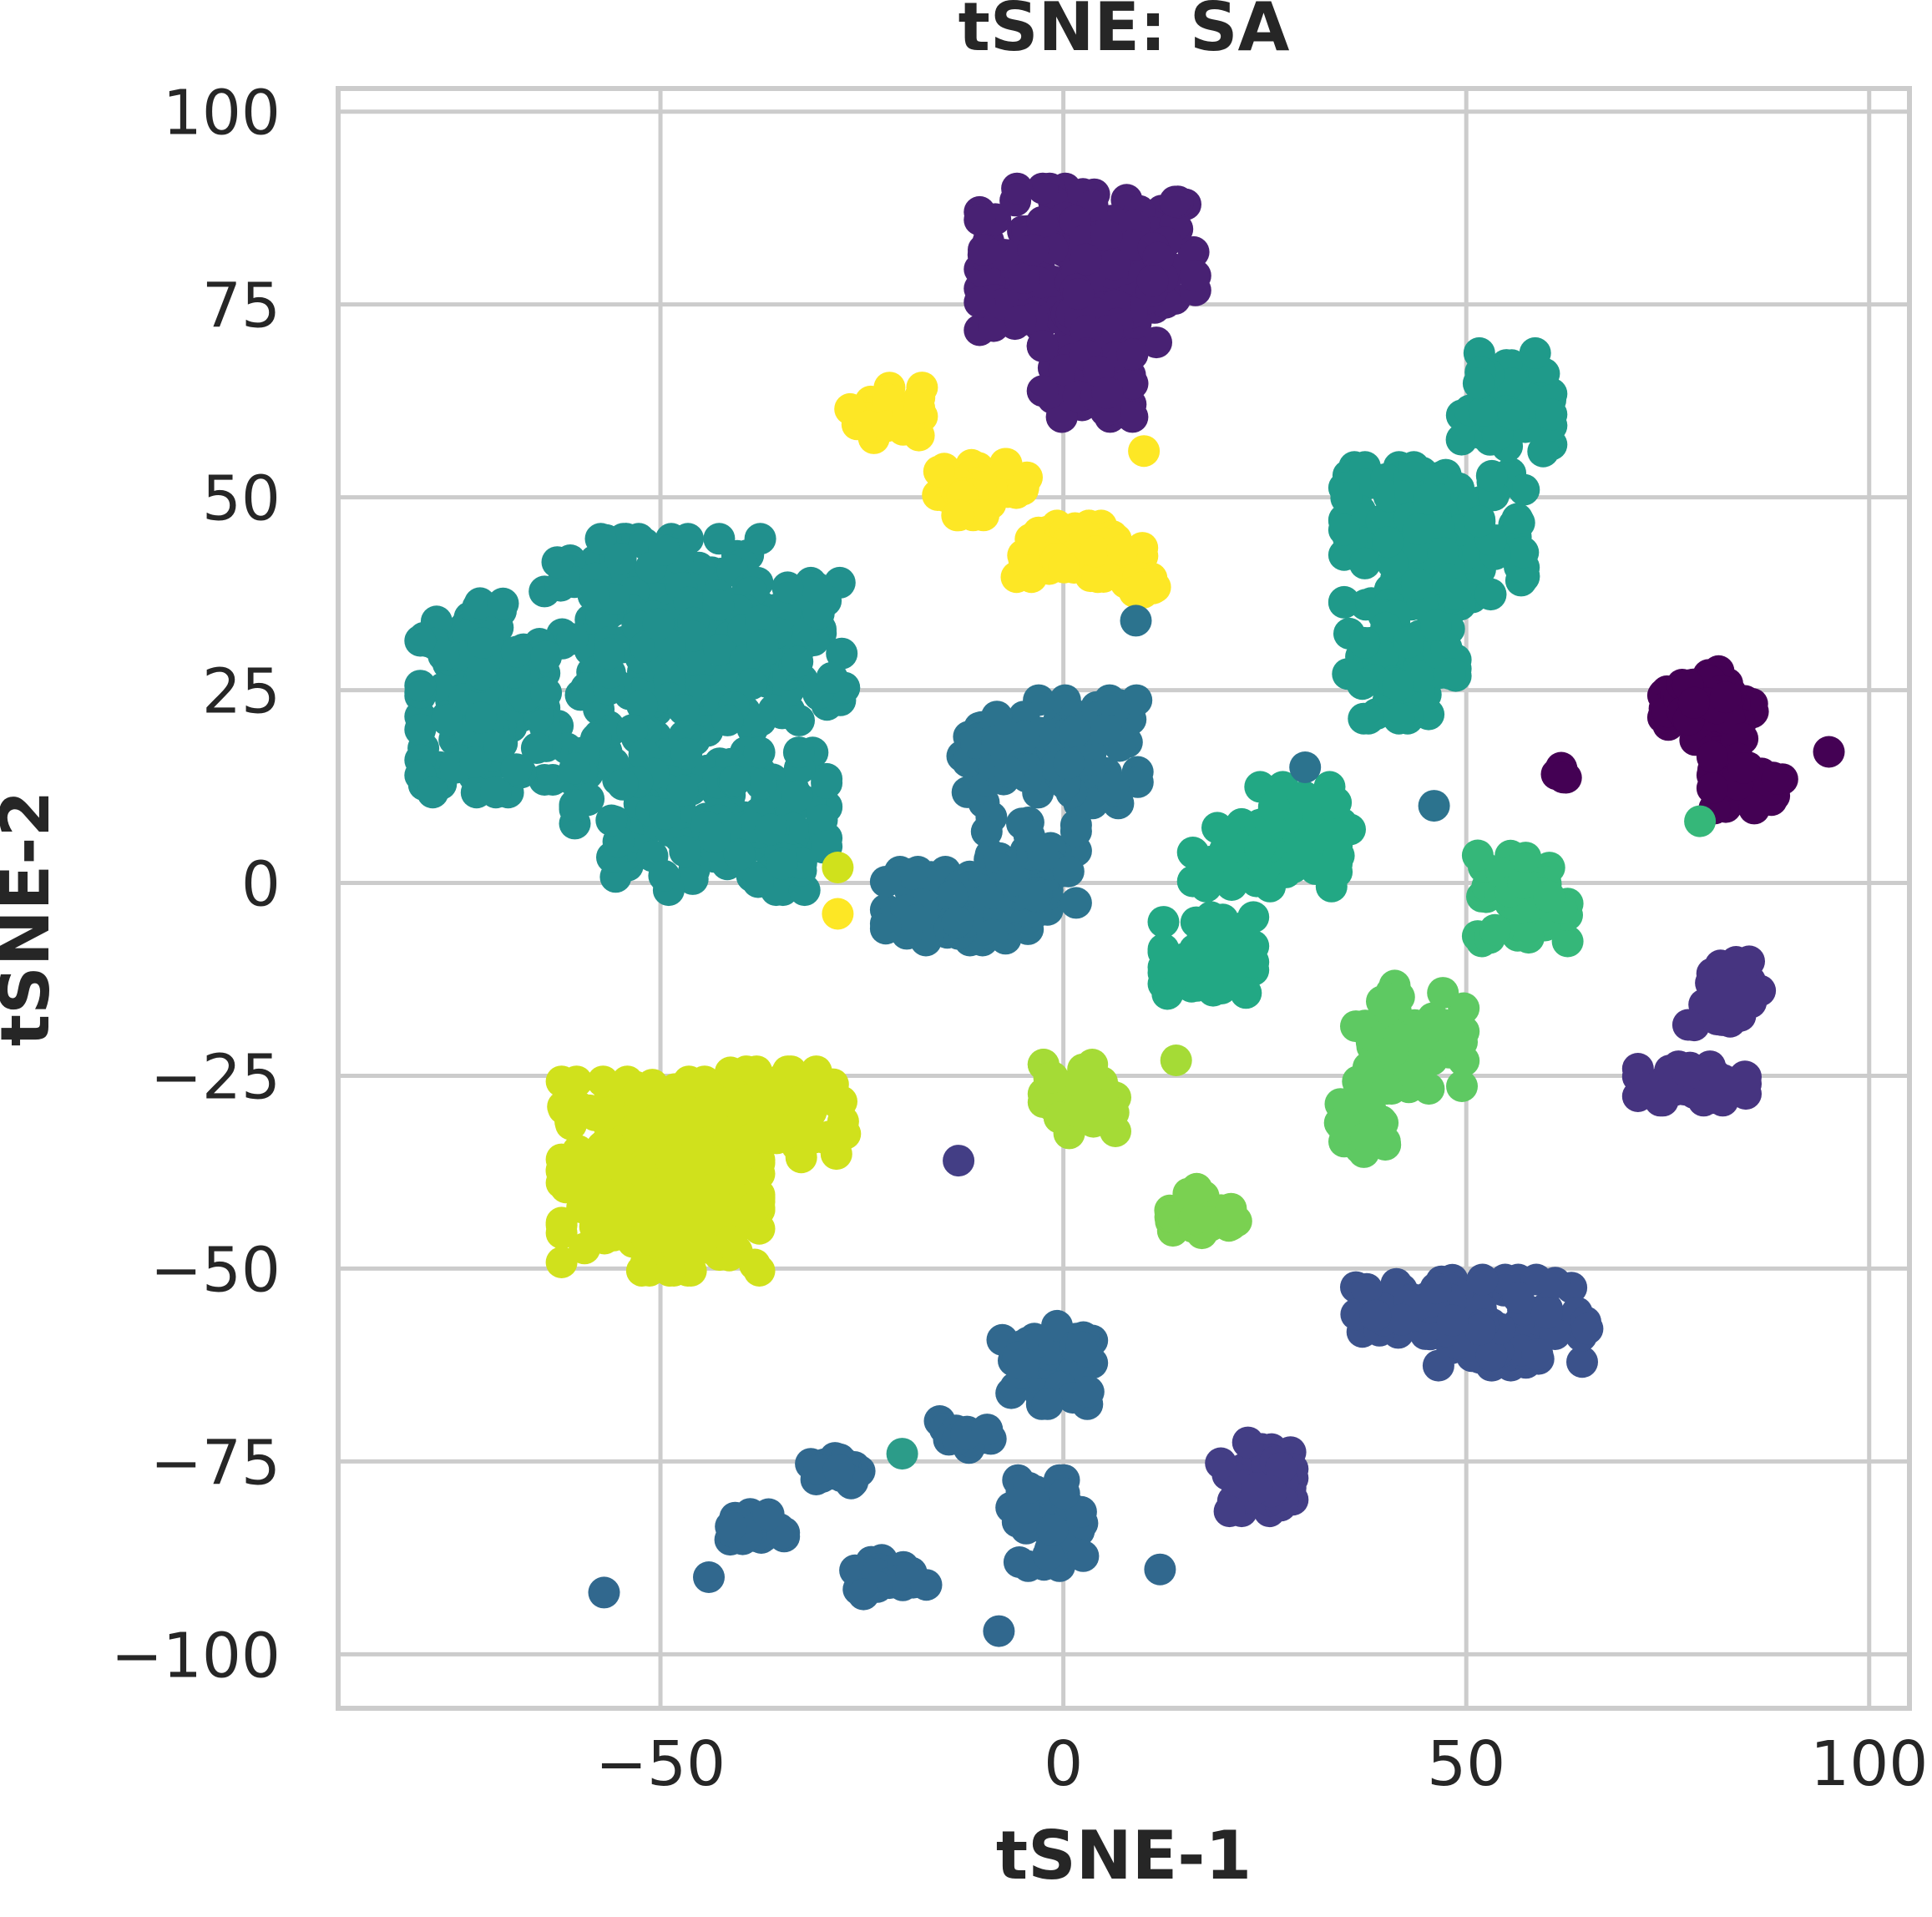  Describe the element at coordinates (222, 113) in the screenshot. I see `y-tick-label: 100` at that location.